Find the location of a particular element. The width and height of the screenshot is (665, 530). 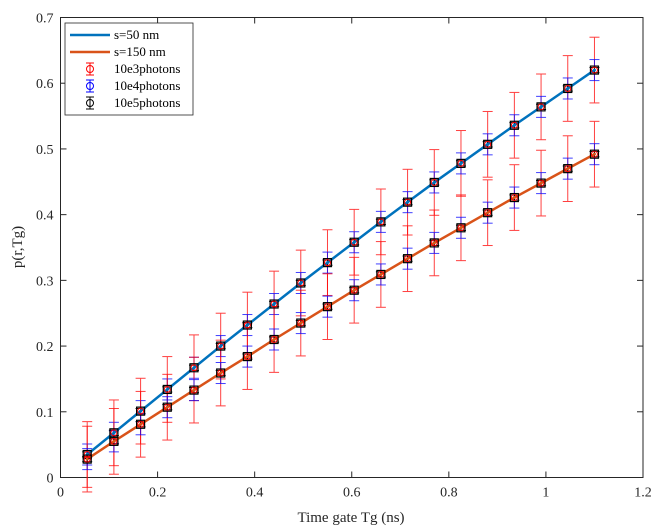

y-tick-label: 0 is located at coordinates (50, 479).